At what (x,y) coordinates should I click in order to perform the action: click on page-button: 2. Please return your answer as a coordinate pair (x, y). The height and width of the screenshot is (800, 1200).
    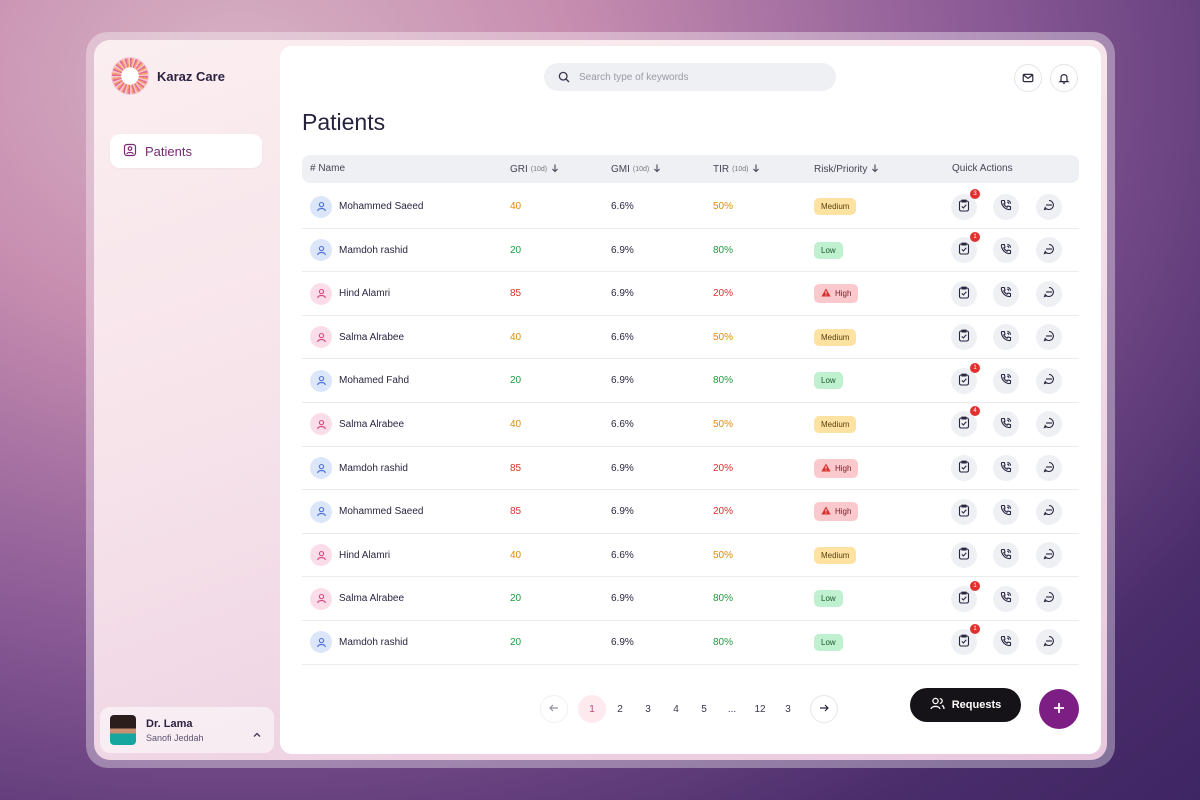
    Looking at the image, I should click on (620, 709).